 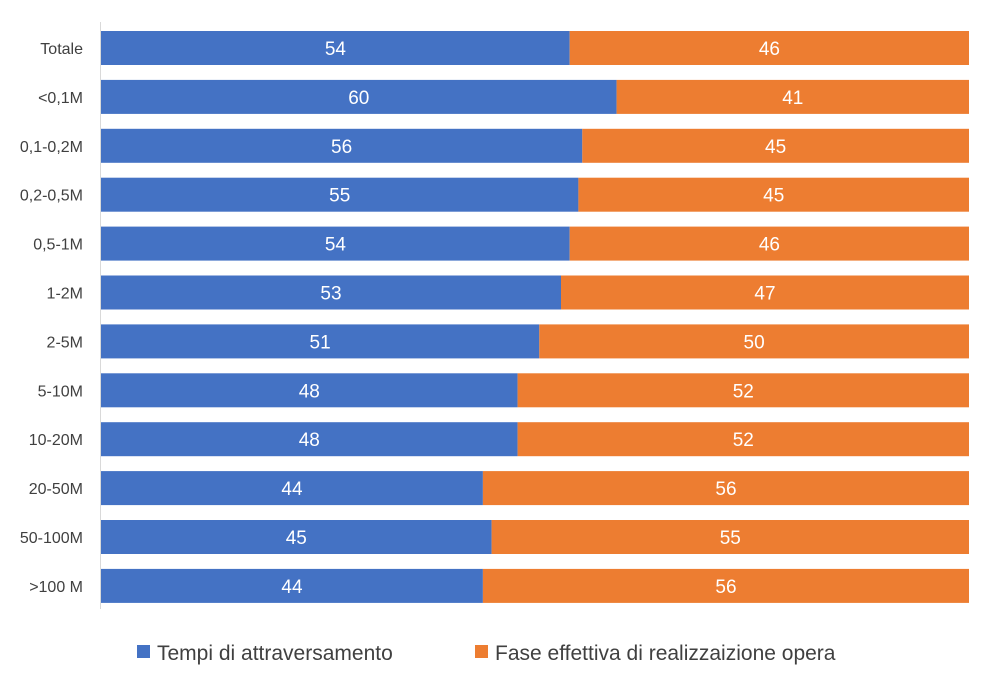 I want to click on data-label-series-2-11: 56, so click(x=725, y=587).